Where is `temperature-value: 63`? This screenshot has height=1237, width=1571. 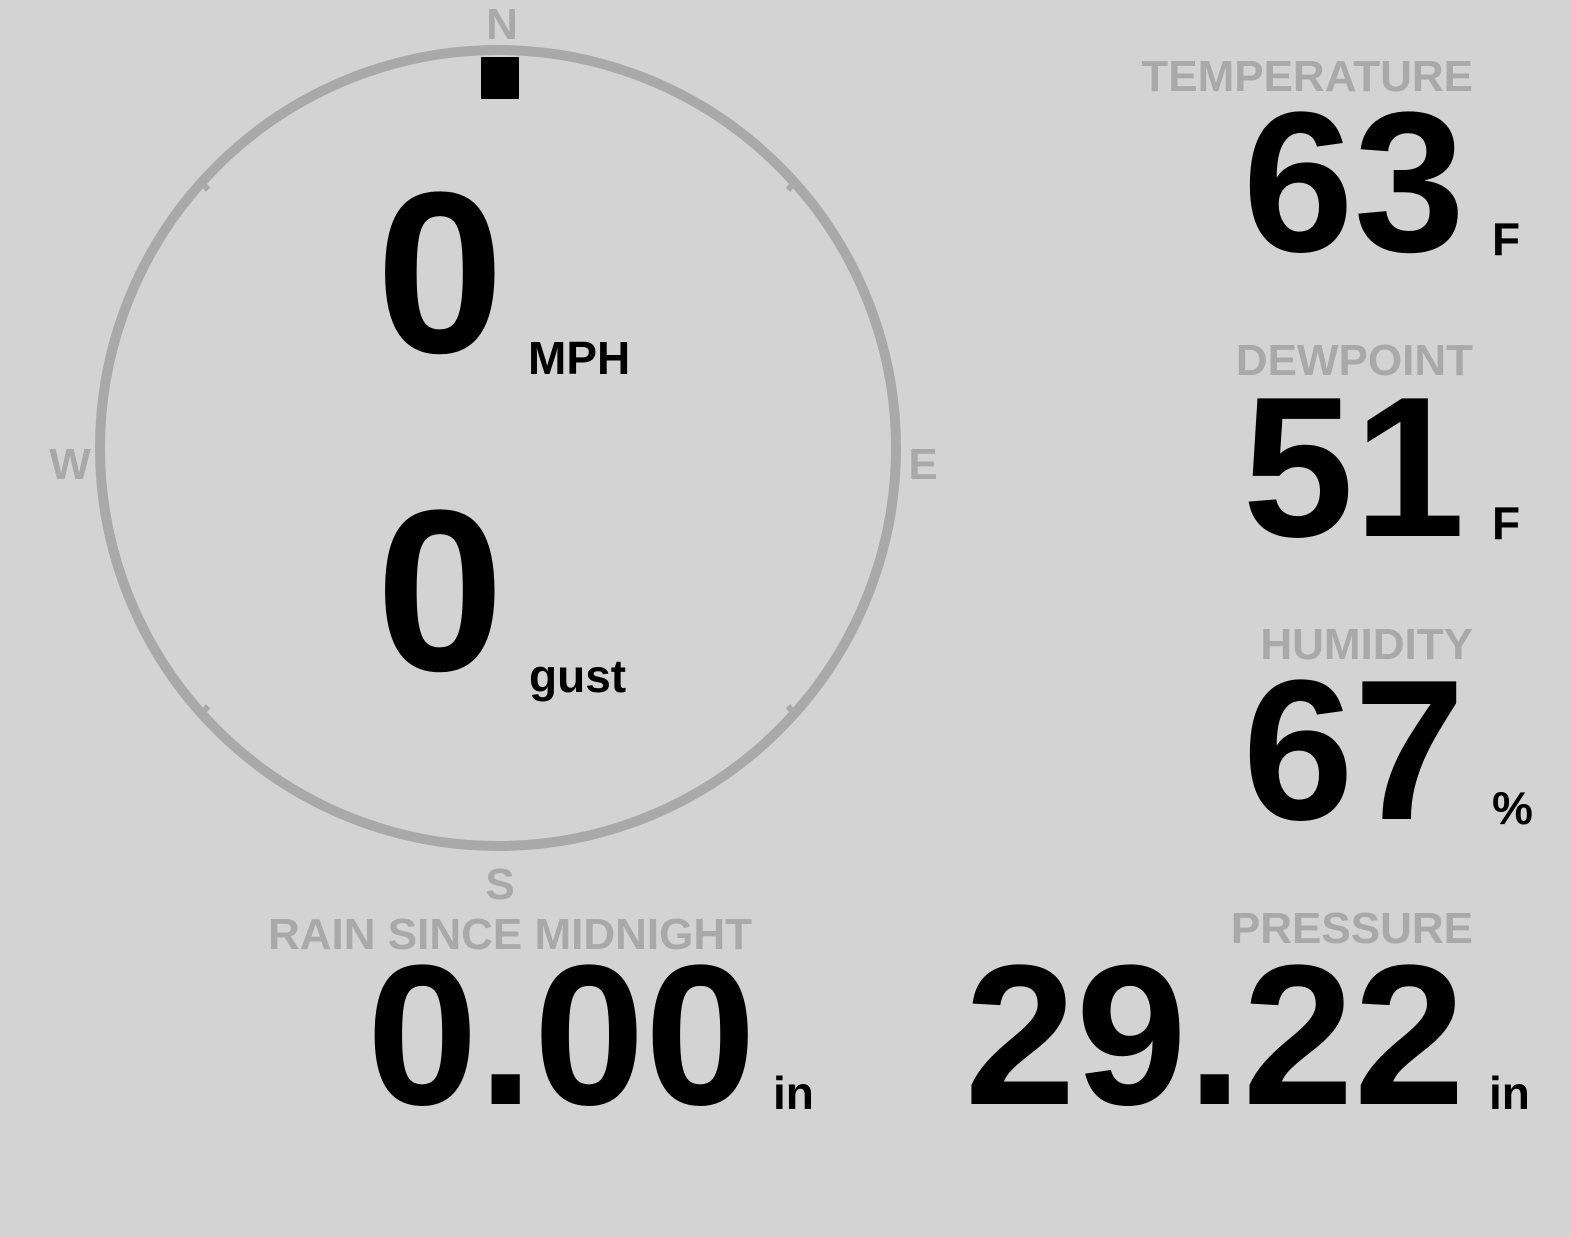
temperature-value: 63 is located at coordinates (1353, 182).